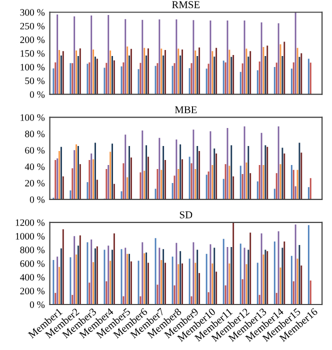  What do you see at coordinates (30, 236) in the screenshot?
I see `y-tick-label: 1000 %` at bounding box center [30, 236].